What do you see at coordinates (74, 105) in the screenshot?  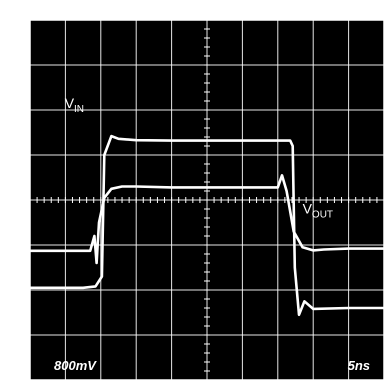 I see `series-label-vin: VIN` at bounding box center [74, 105].